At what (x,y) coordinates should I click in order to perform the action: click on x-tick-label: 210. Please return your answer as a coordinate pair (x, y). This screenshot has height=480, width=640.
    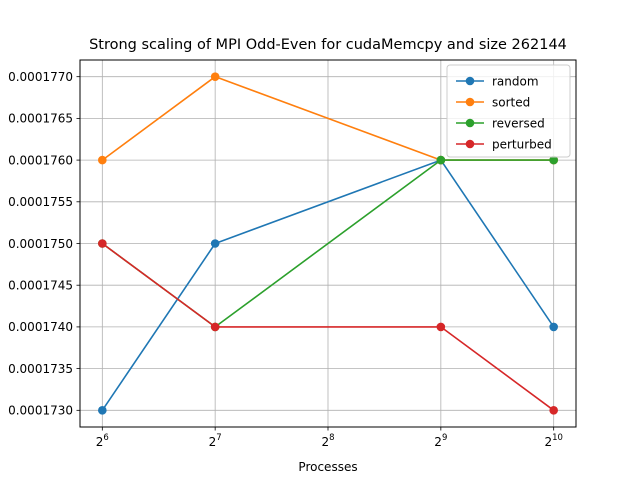
    Looking at the image, I should click on (553, 441).